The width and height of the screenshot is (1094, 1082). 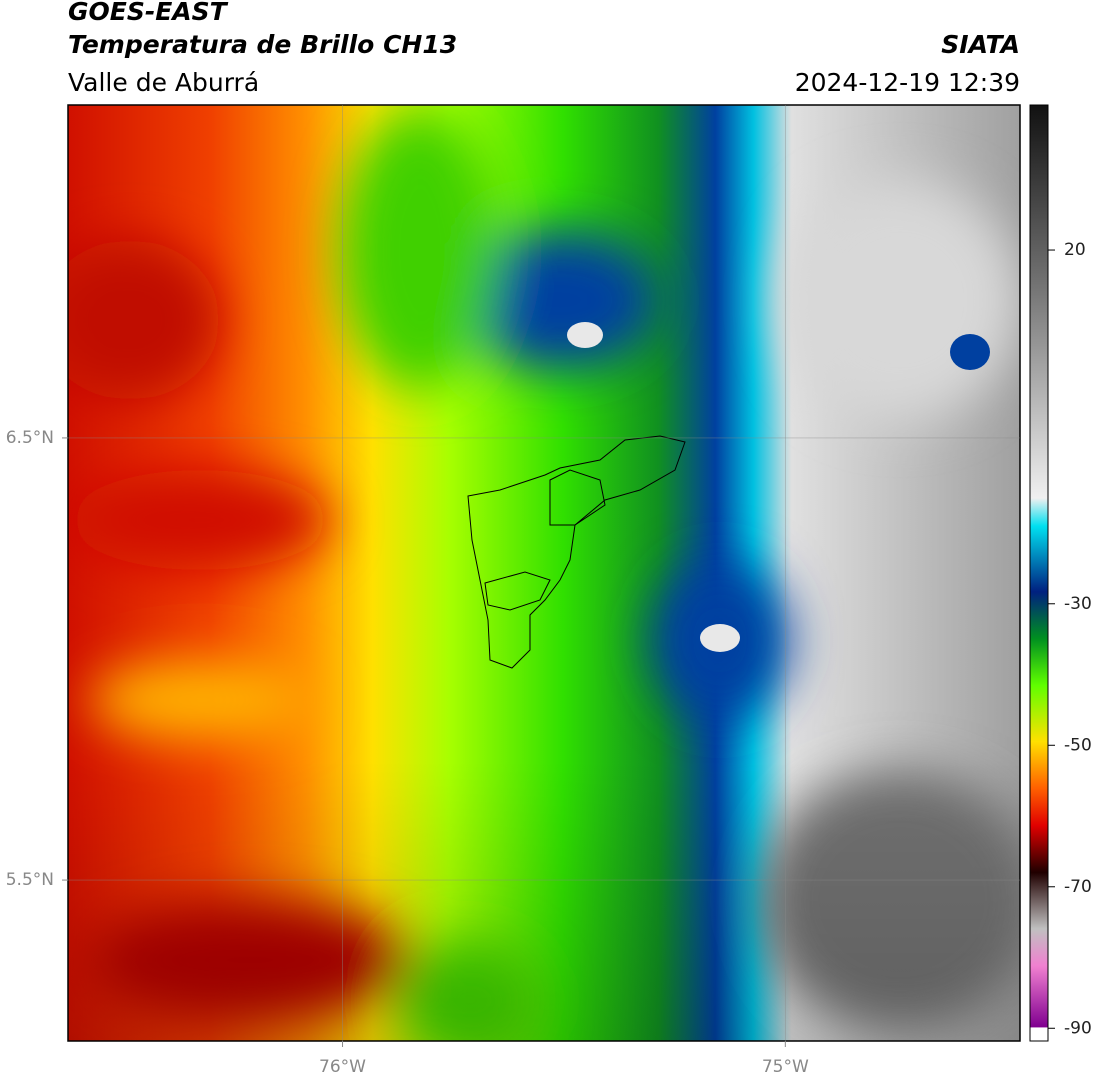 What do you see at coordinates (148, 13) in the screenshot?
I see `title: GOES-EAST` at bounding box center [148, 13].